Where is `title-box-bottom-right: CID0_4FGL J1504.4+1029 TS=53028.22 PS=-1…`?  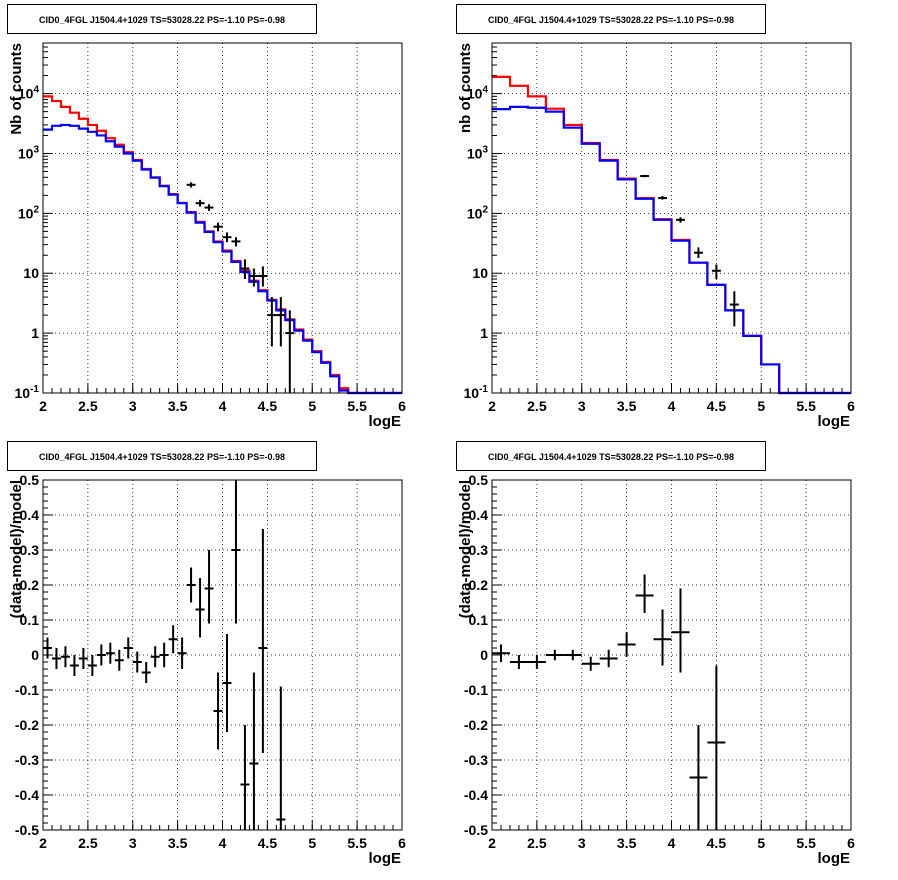 title-box-bottom-right: CID0_4FGL J1504.4+1029 TS=53028.22 PS=-1… is located at coordinates (611, 456).